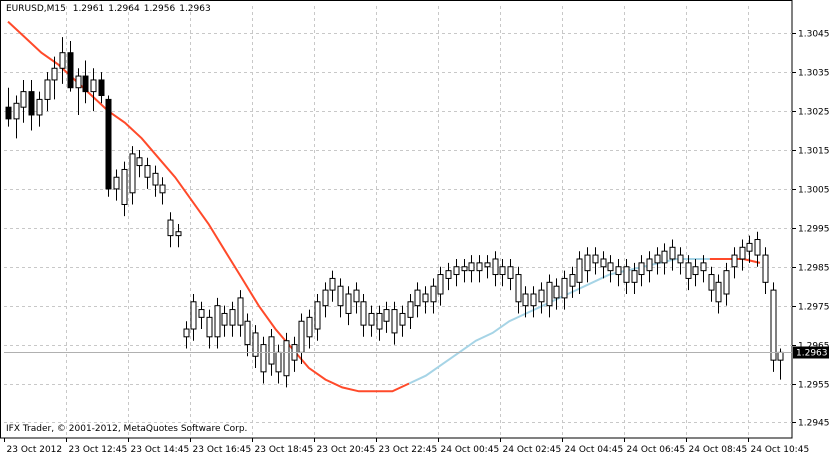 This screenshot has width=831, height=456. What do you see at coordinates (814, 191) in the screenshot?
I see `y-tick-label: 1.3005` at bounding box center [814, 191].